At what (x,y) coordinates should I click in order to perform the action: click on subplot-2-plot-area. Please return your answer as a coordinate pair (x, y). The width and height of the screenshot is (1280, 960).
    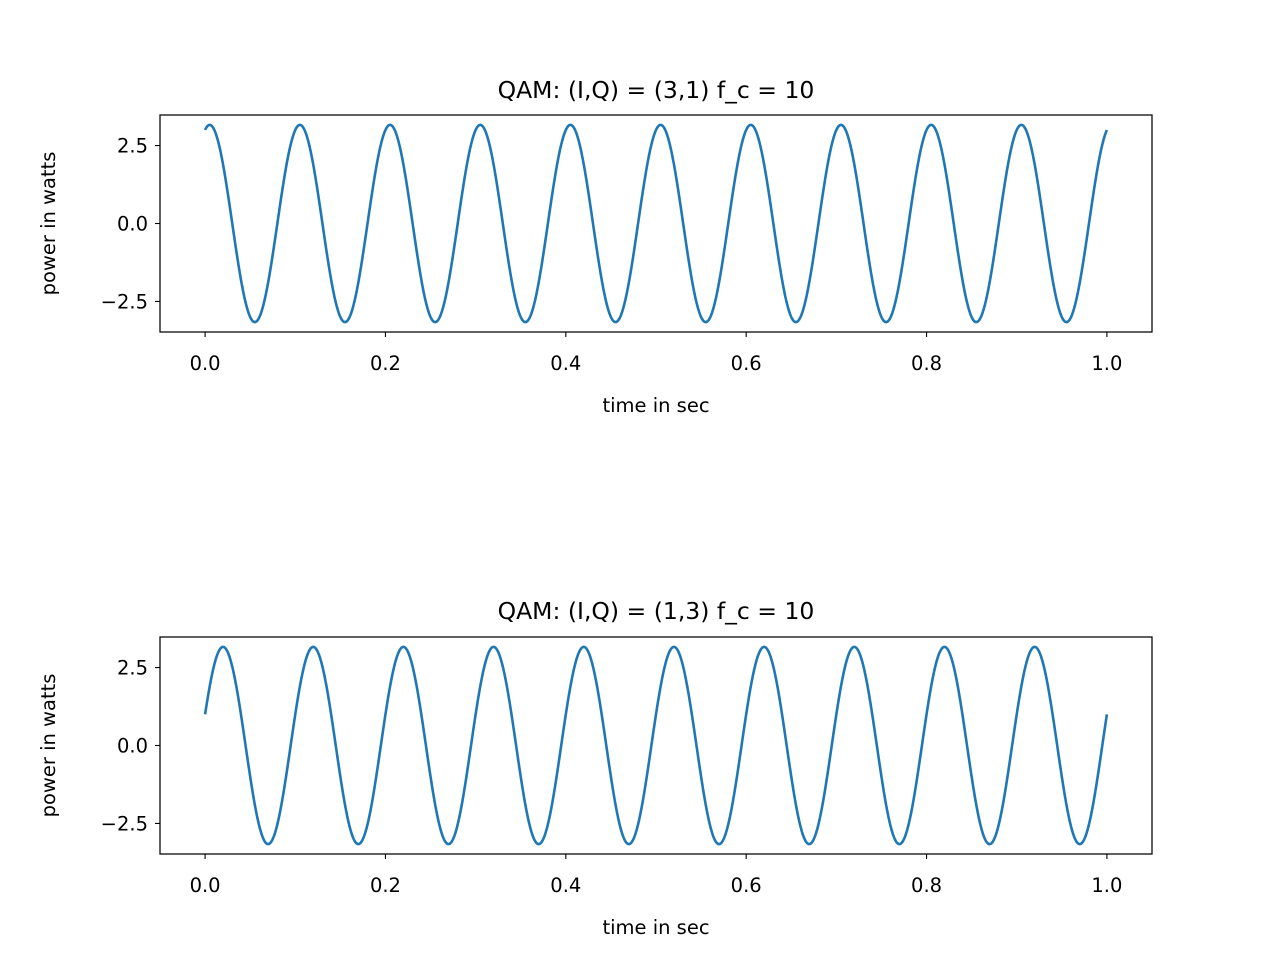
    Looking at the image, I should click on (656, 745).